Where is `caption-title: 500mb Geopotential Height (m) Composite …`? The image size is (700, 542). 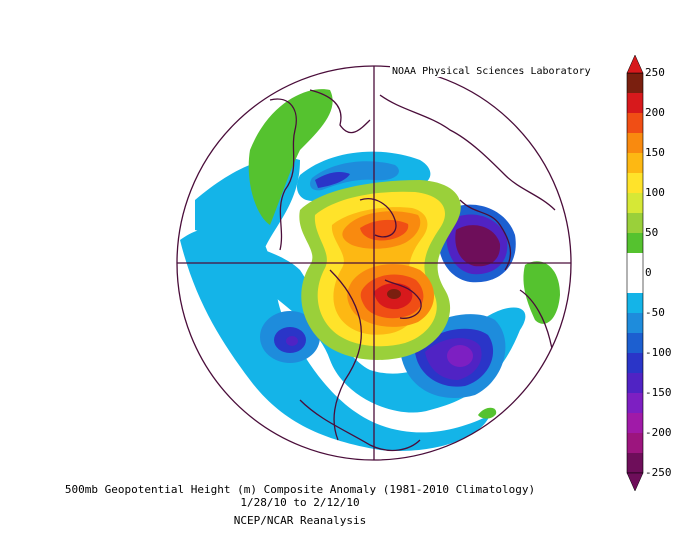
caption-title: 500mb Geopotential Height (m) Composite … is located at coordinates (300, 489).